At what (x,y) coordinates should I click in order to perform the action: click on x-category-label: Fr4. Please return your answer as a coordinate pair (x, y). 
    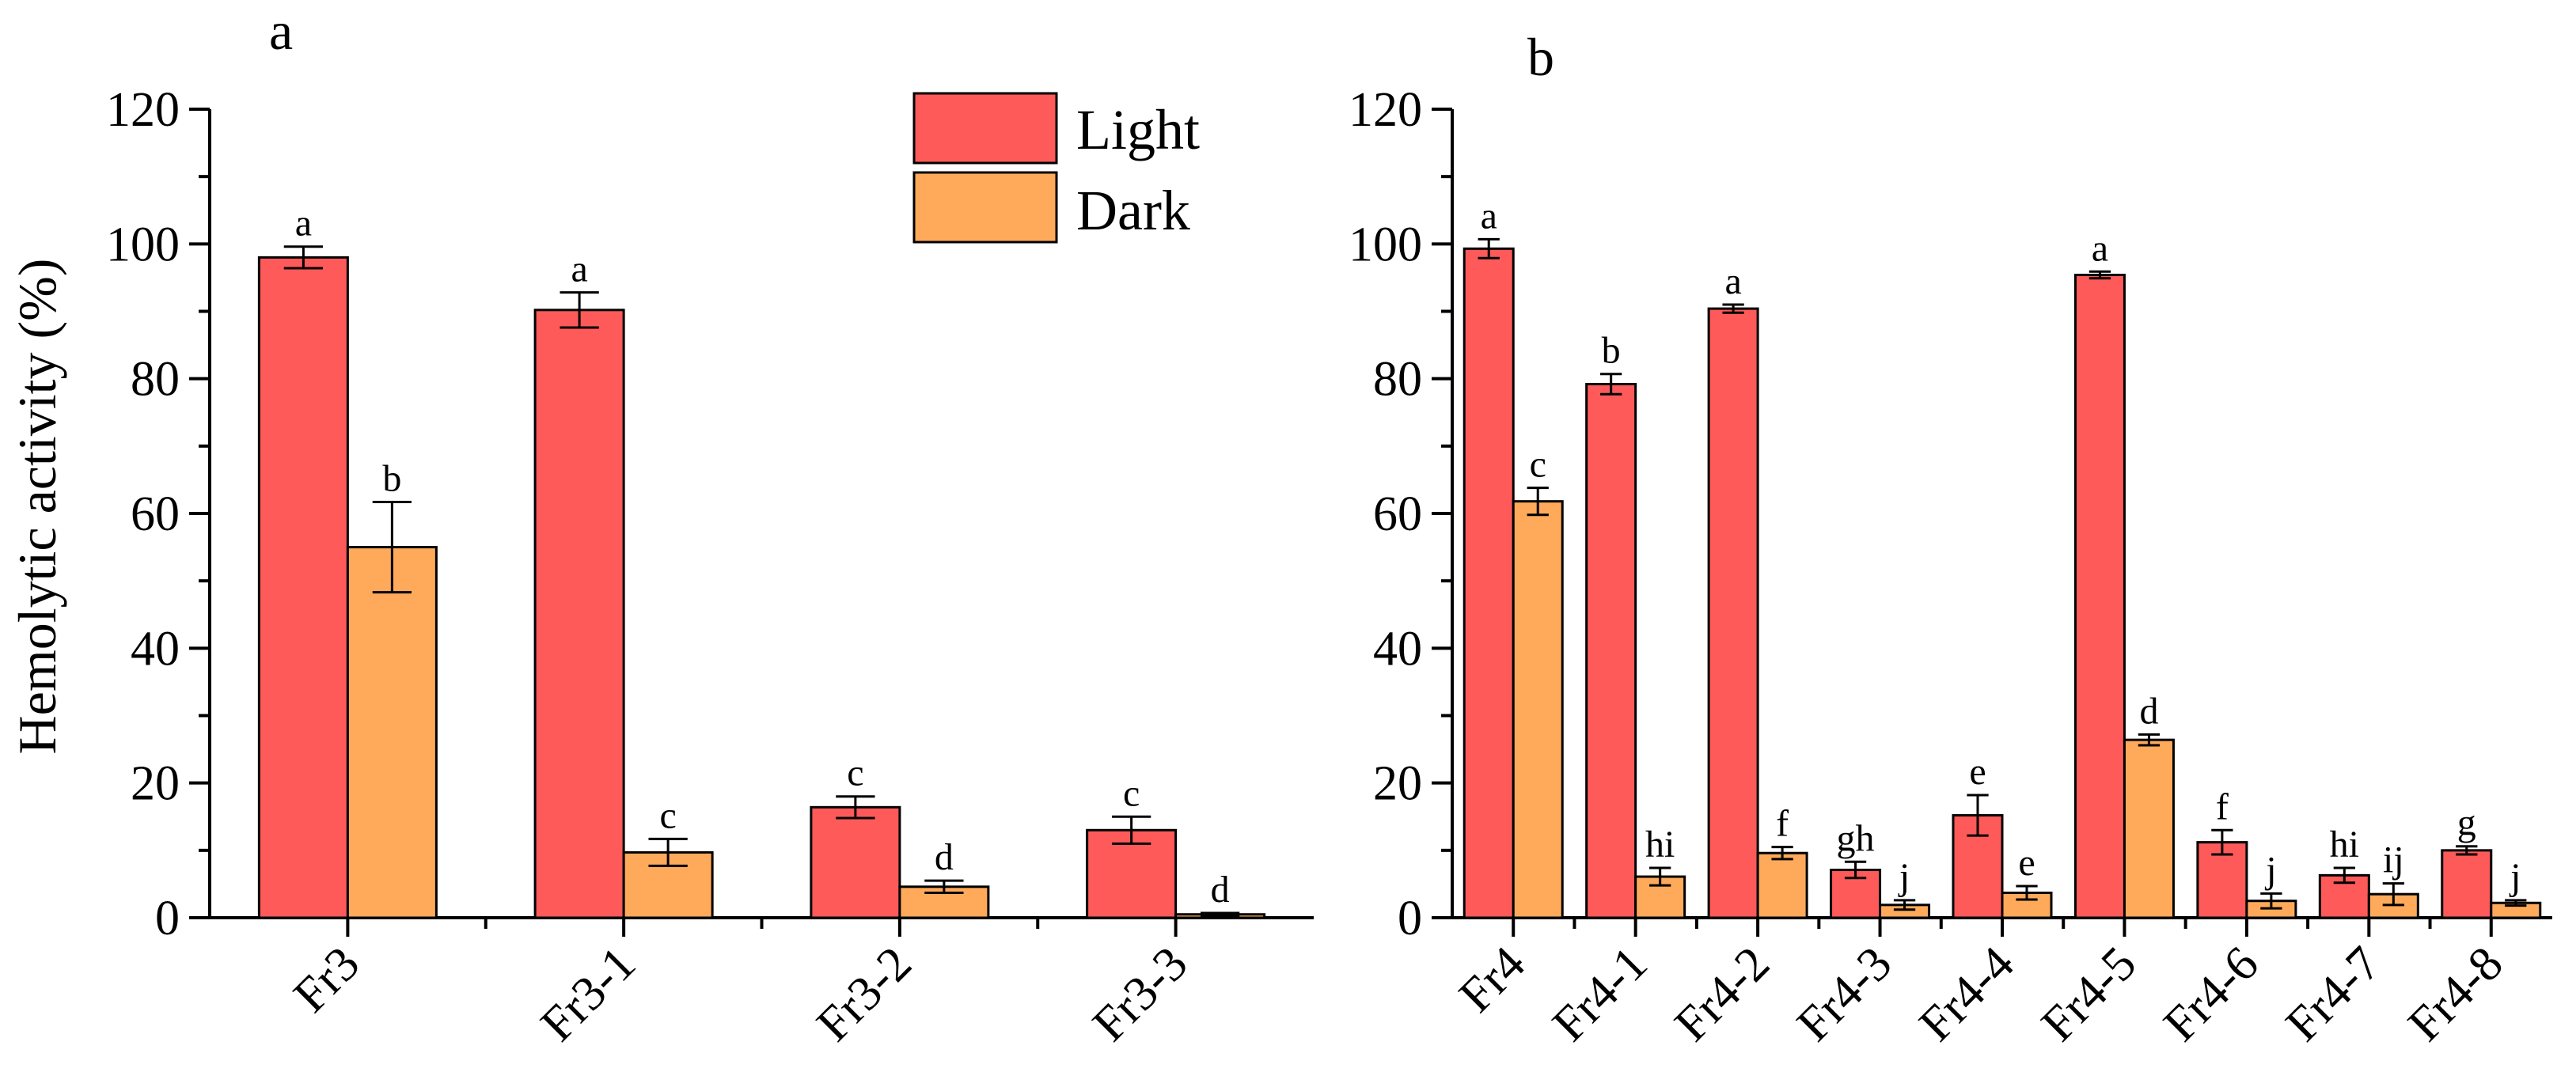
    Looking at the image, I should click on (1492, 980).